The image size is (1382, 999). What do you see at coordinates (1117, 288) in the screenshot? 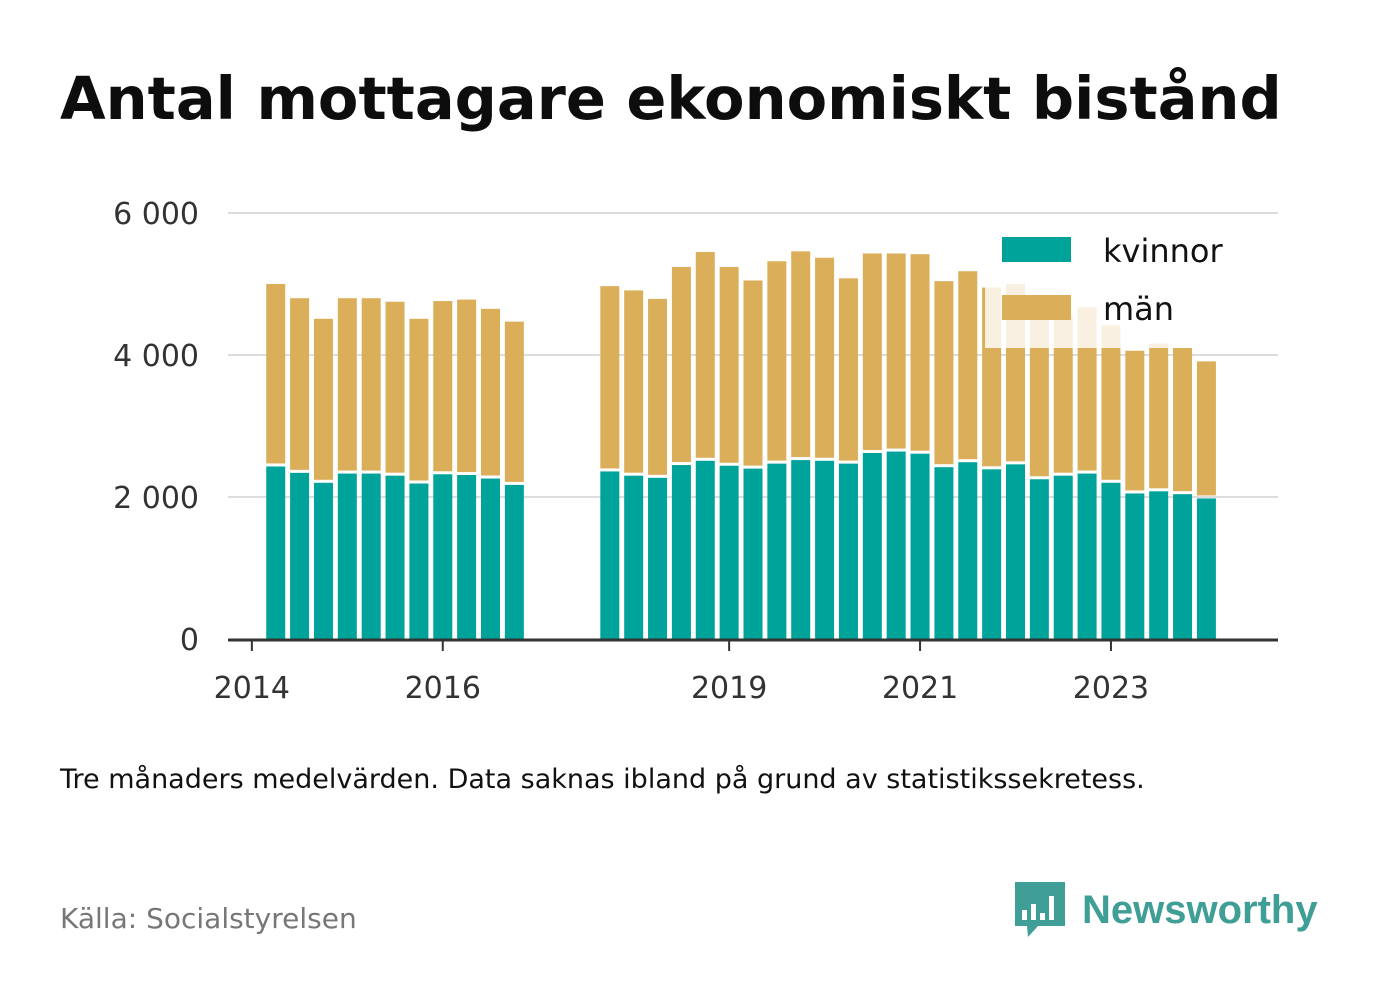
I see `legend: kvinnor män` at bounding box center [1117, 288].